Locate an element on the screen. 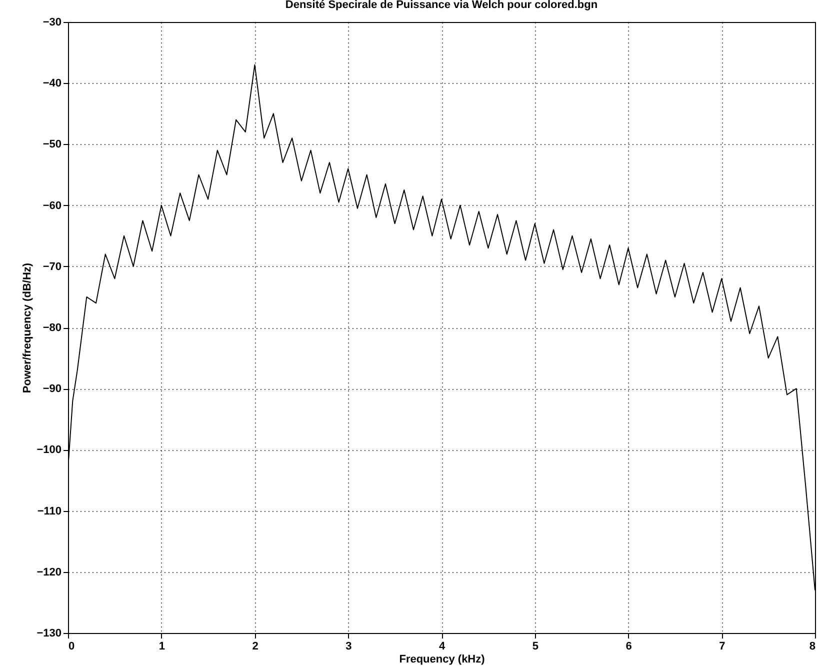 The width and height of the screenshot is (817, 666). y-tick-label: −90 is located at coordinates (52, 389).